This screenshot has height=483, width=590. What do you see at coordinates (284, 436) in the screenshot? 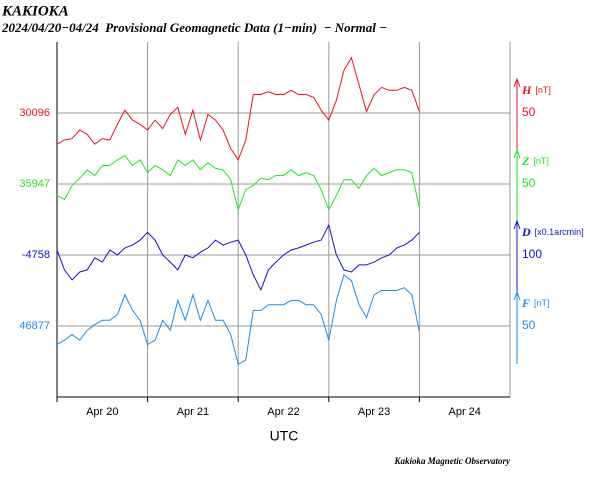
I see `x-axis-label: UTC` at bounding box center [284, 436].